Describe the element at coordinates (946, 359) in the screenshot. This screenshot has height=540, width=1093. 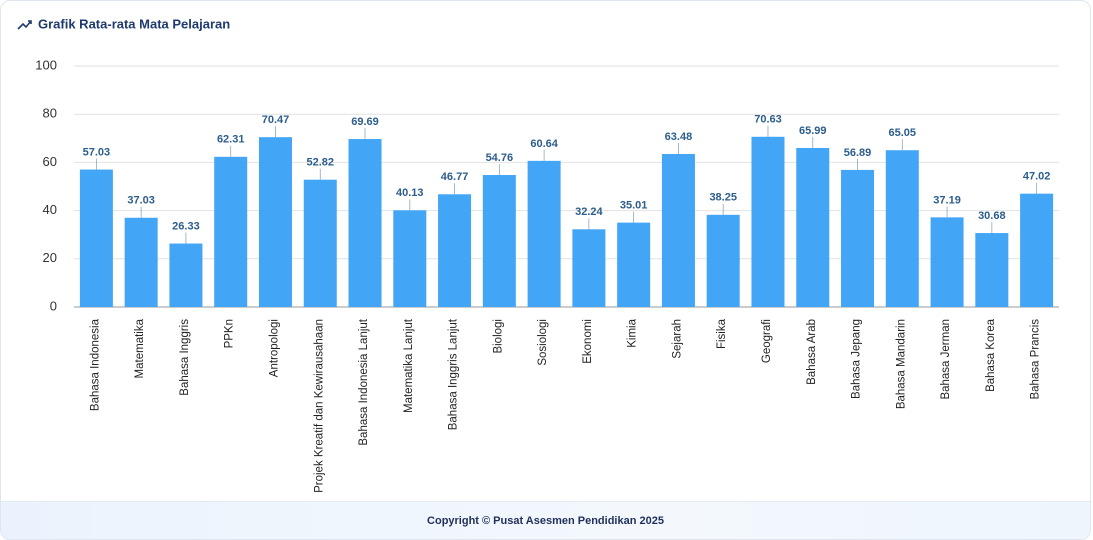
I see `x-tick-label: Bahasa Jerman` at that location.